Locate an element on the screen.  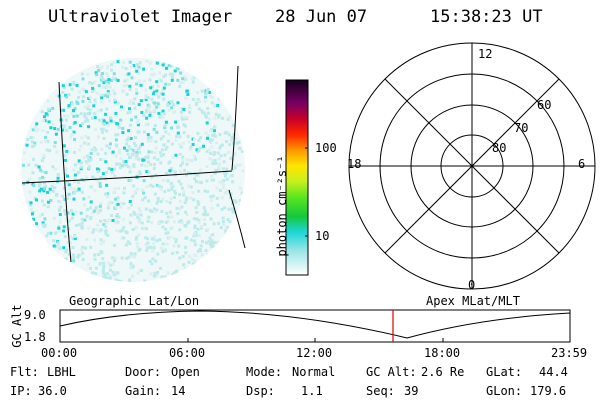
seq-value: 39 is located at coordinates (411, 391).